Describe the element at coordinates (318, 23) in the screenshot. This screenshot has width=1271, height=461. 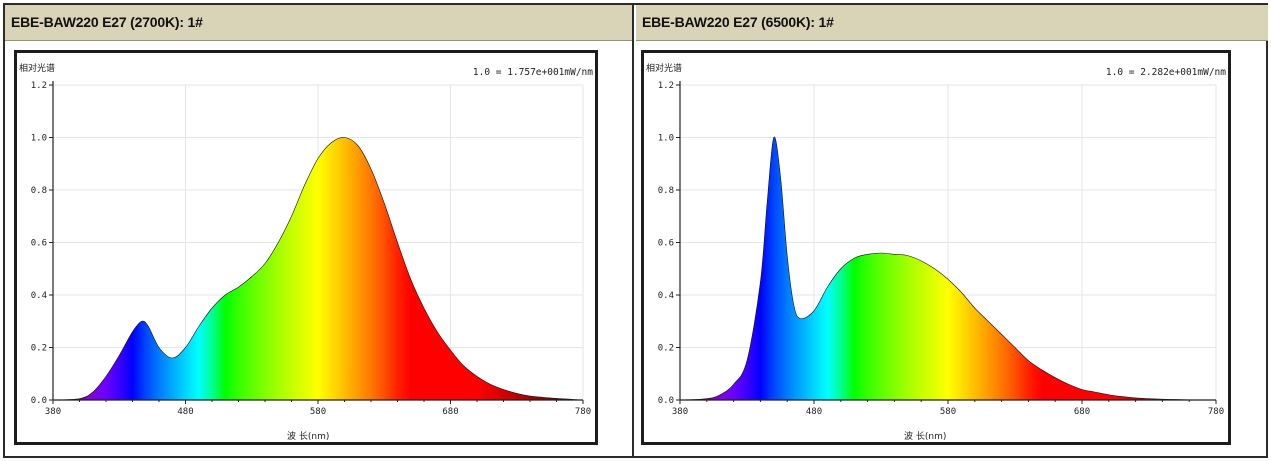
I see `panel-header: EBE-BAW220 E27 (2700K): 1#` at that location.